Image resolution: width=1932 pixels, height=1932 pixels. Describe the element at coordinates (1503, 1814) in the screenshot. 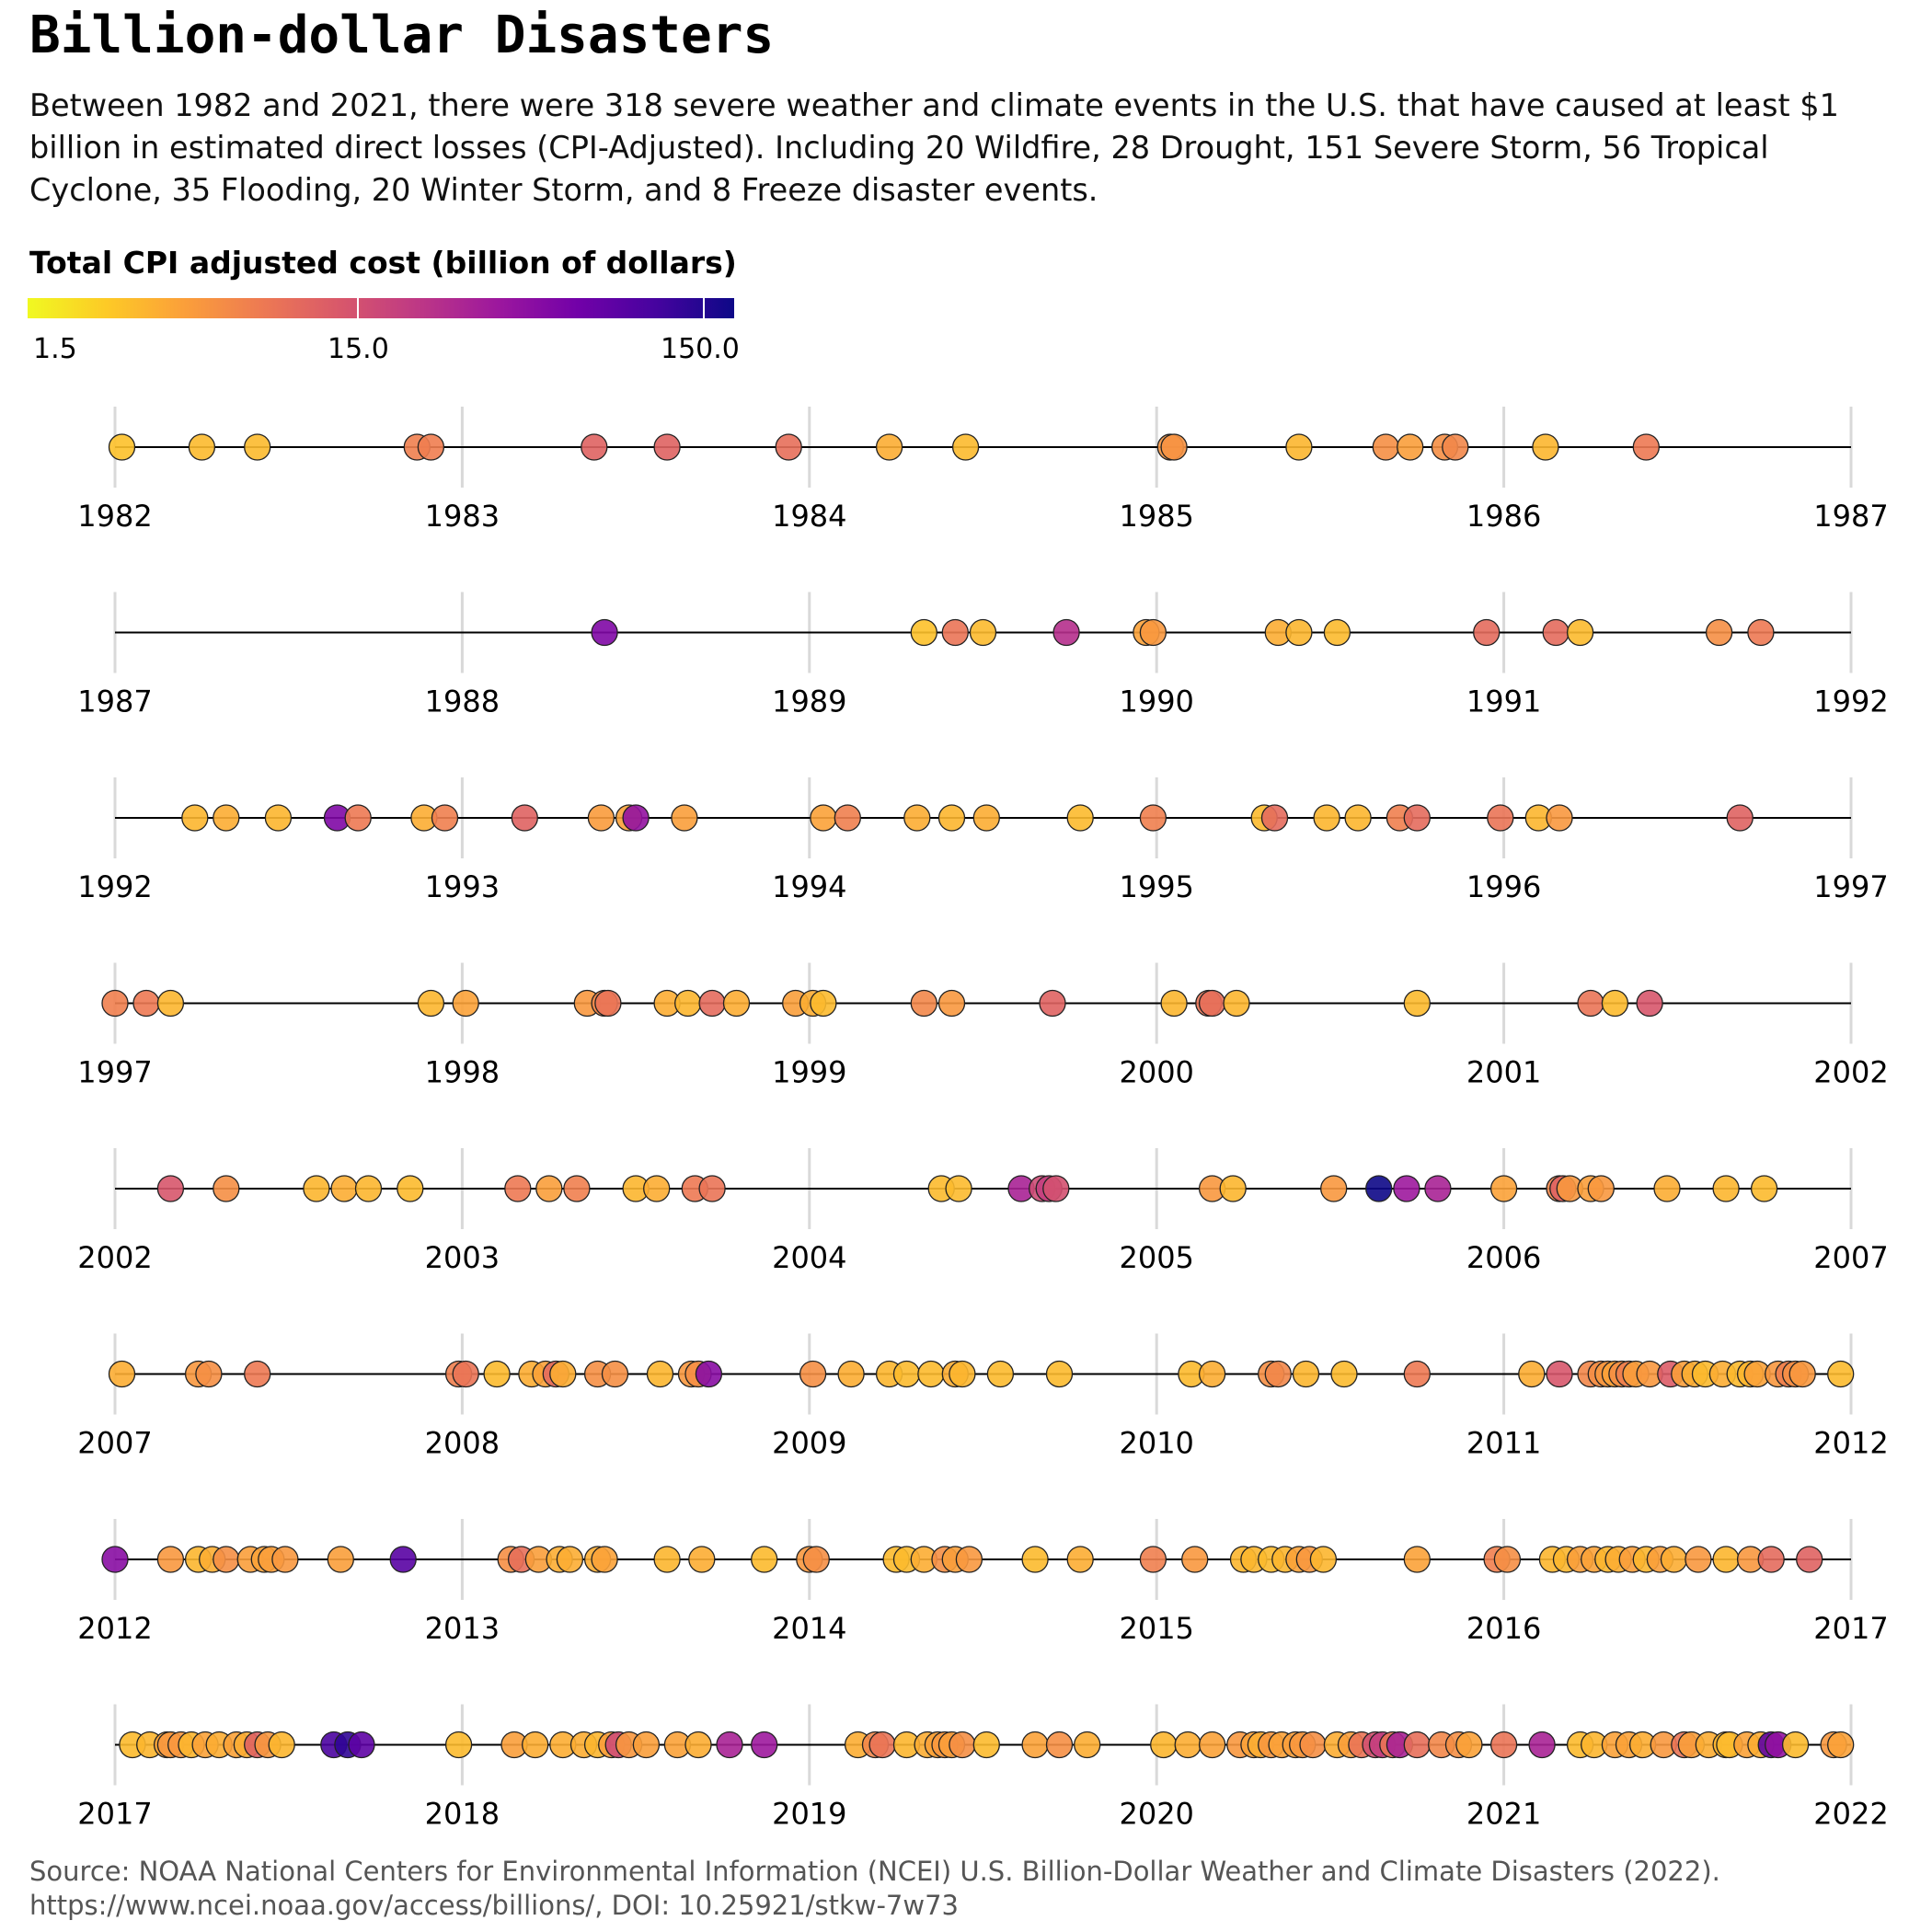

I see `year-tick-label: 2021` at that location.